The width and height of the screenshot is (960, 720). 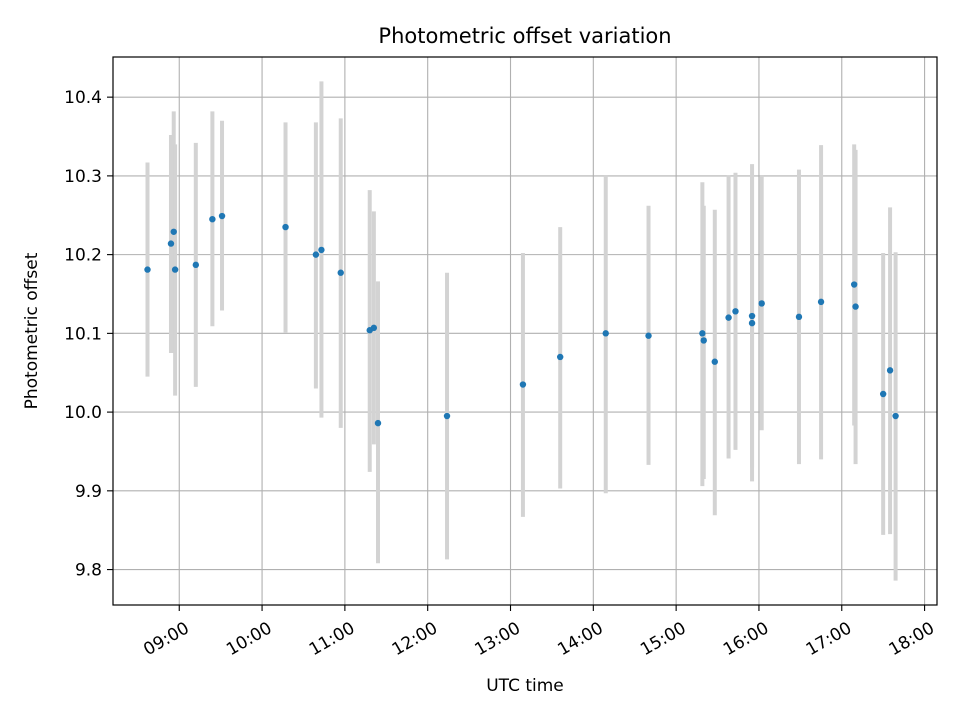 What do you see at coordinates (498, 639) in the screenshot?
I see `x-tick-label: 13:00` at bounding box center [498, 639].